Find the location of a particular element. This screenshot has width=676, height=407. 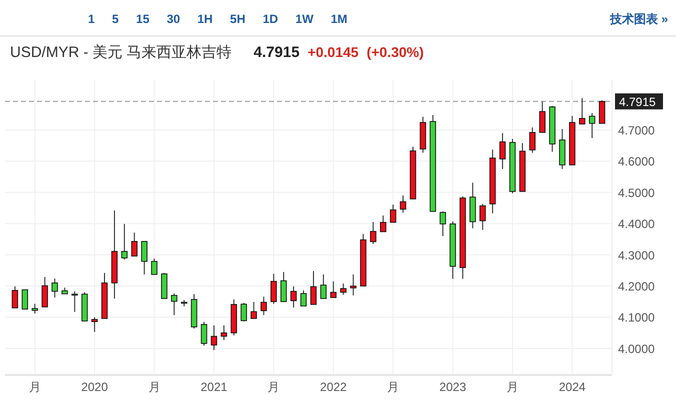

y-tick-label: 4.7000 is located at coordinates (637, 130).